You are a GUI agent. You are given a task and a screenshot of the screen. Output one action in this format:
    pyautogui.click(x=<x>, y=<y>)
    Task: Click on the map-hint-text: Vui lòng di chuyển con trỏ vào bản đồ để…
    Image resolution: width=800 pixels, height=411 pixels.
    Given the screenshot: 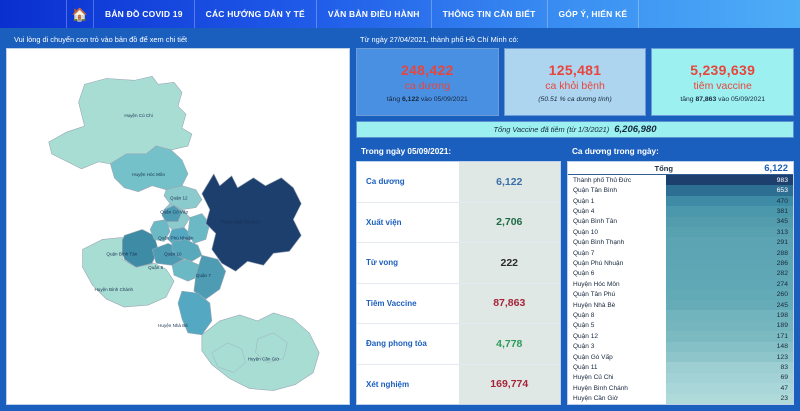 What is the action you would take?
    pyautogui.click(x=101, y=39)
    